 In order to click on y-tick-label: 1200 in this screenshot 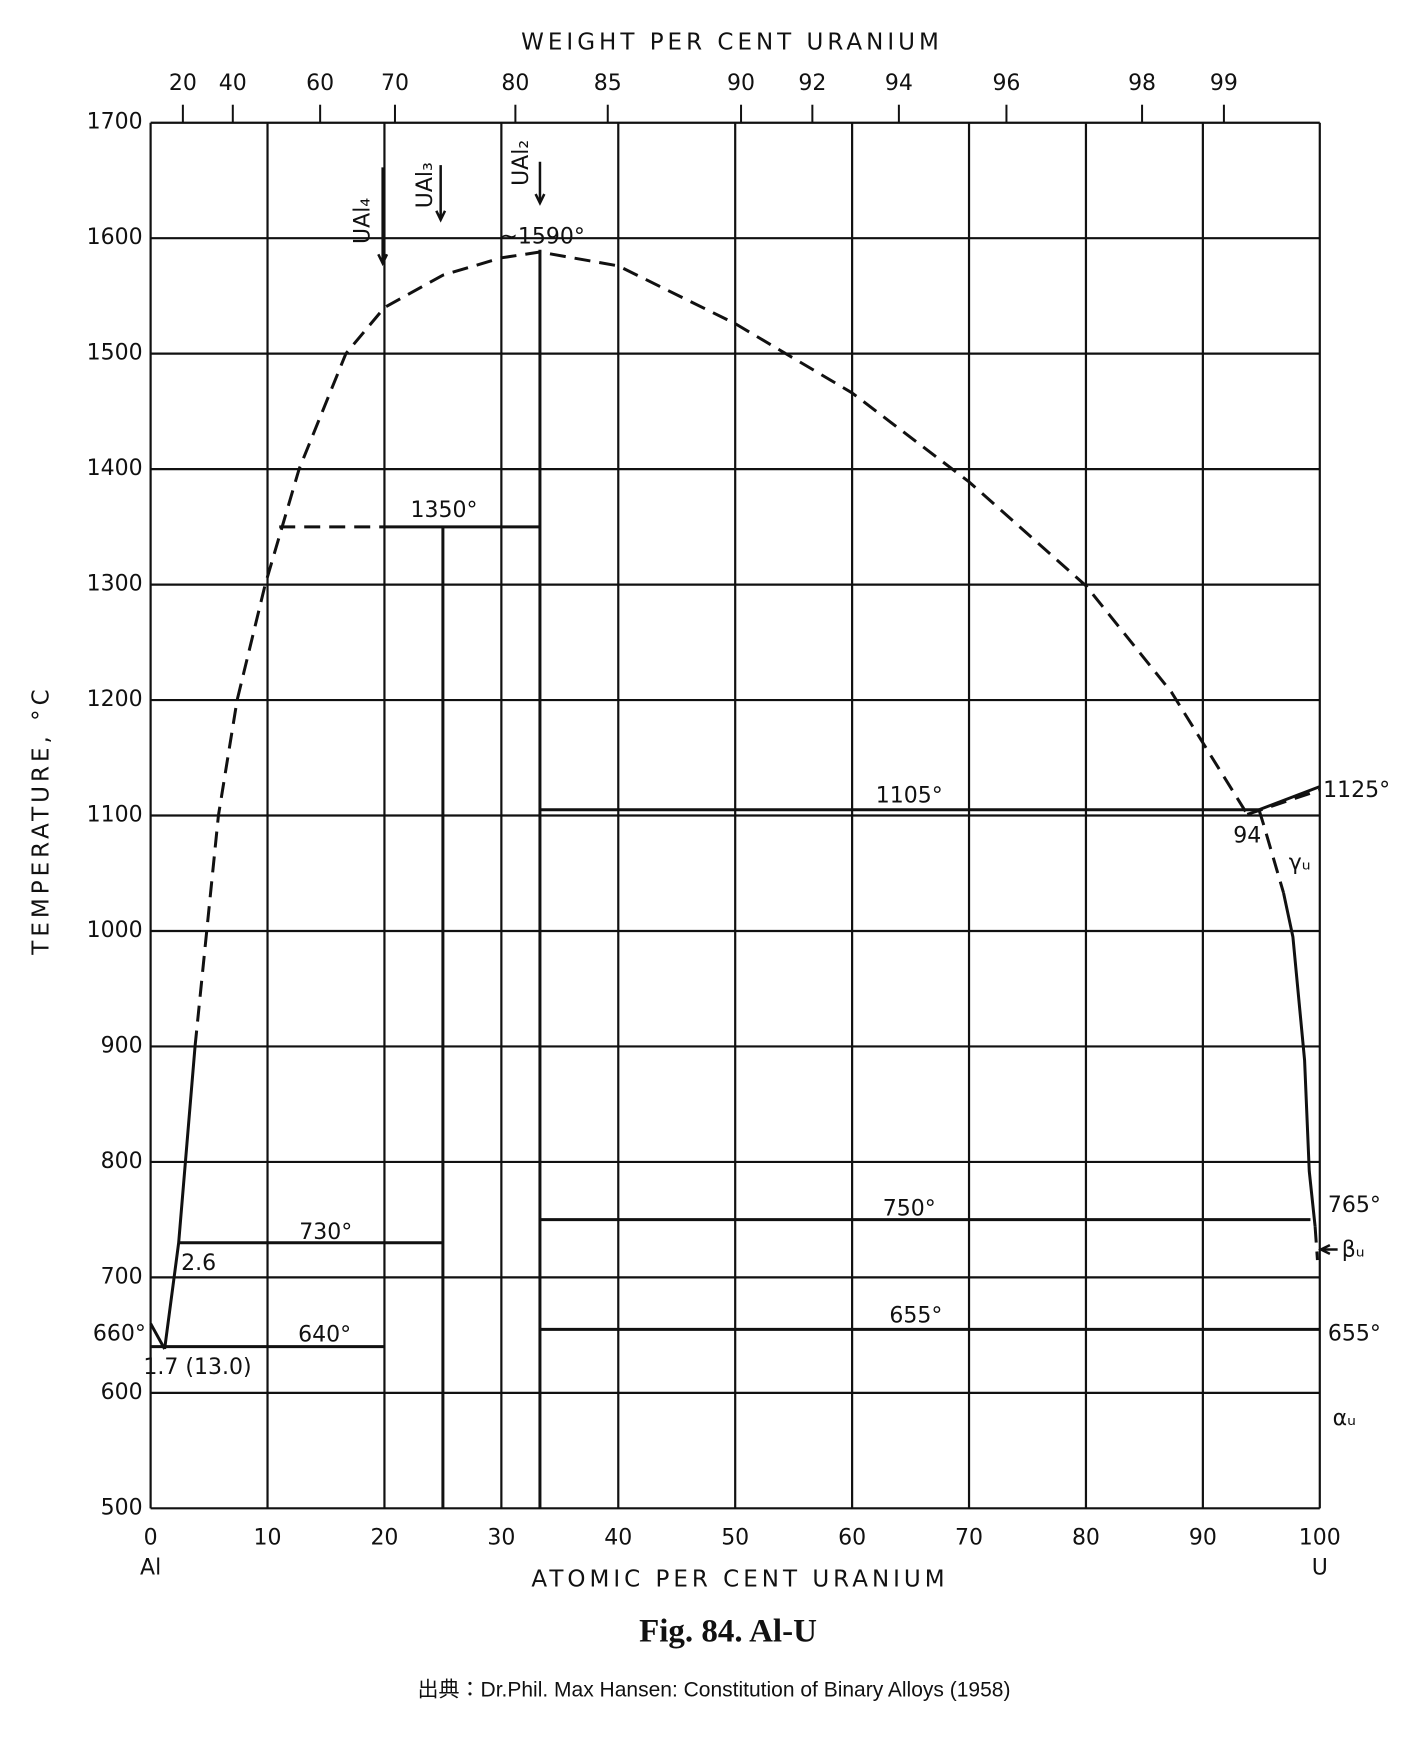, I will do `click(115, 699)`.